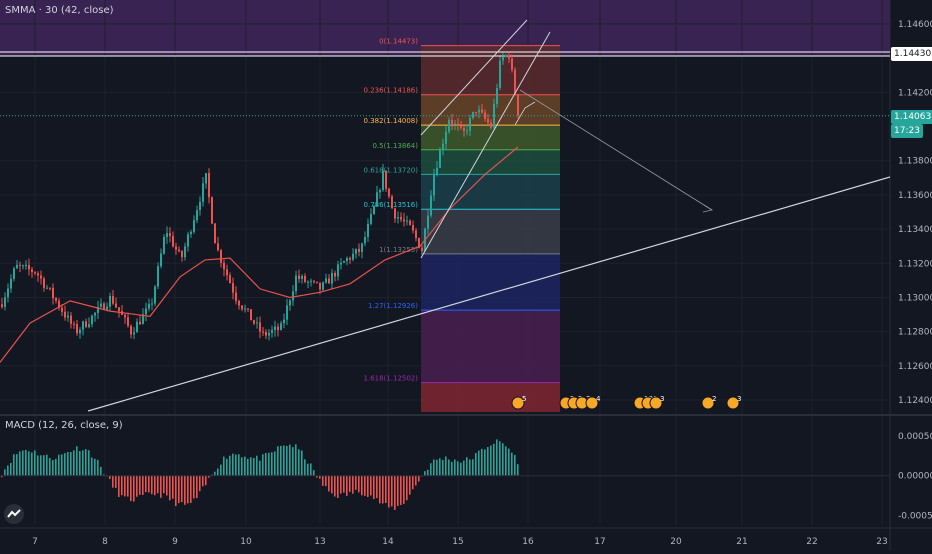 The height and width of the screenshot is (554, 932). What do you see at coordinates (59, 10) in the screenshot?
I see `main-indicator-legend: SMMA · 30 (42, close)` at bounding box center [59, 10].